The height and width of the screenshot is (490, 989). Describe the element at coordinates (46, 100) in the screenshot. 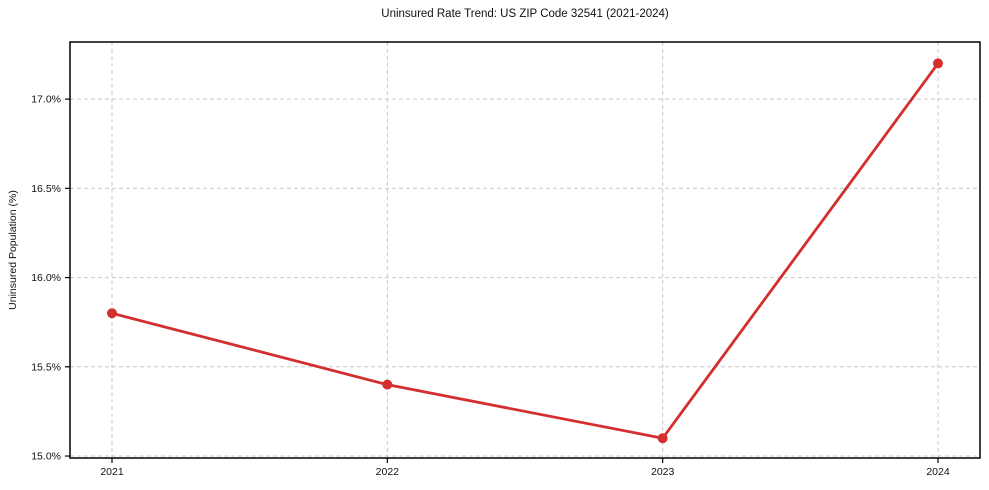

I see `y-tick-label: 17.0%` at that location.